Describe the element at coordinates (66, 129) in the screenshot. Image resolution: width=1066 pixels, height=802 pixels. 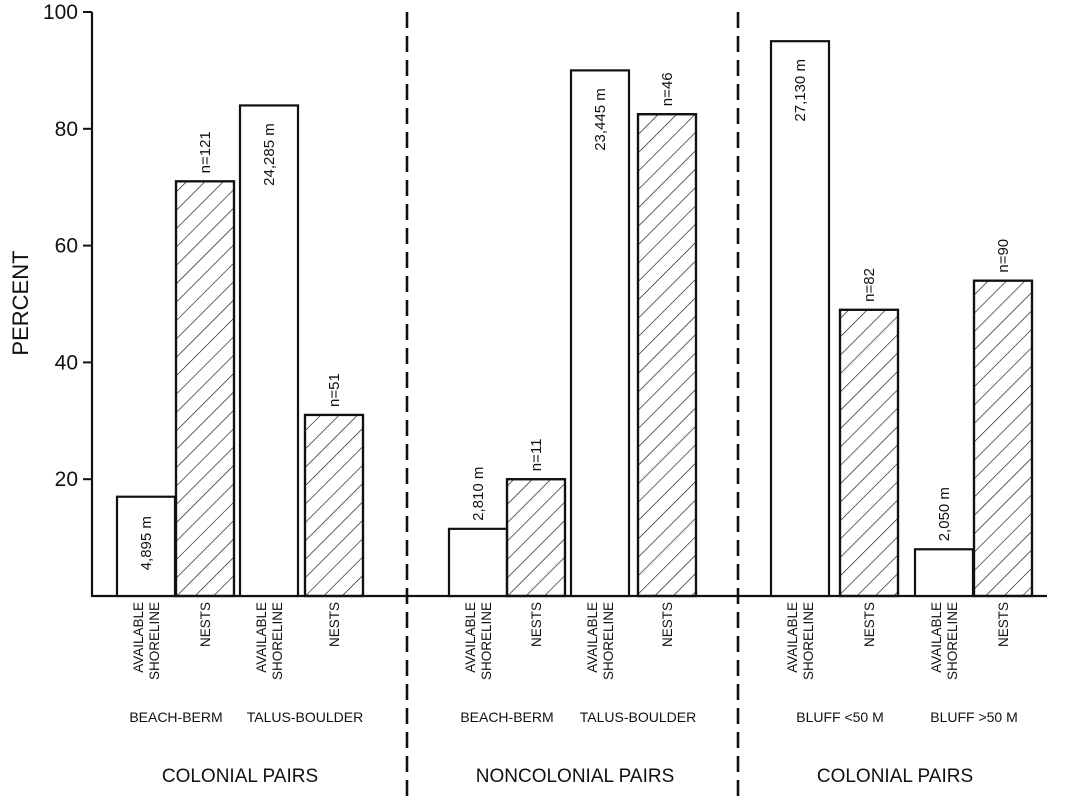
I see `y-tick-label: 80` at that location.